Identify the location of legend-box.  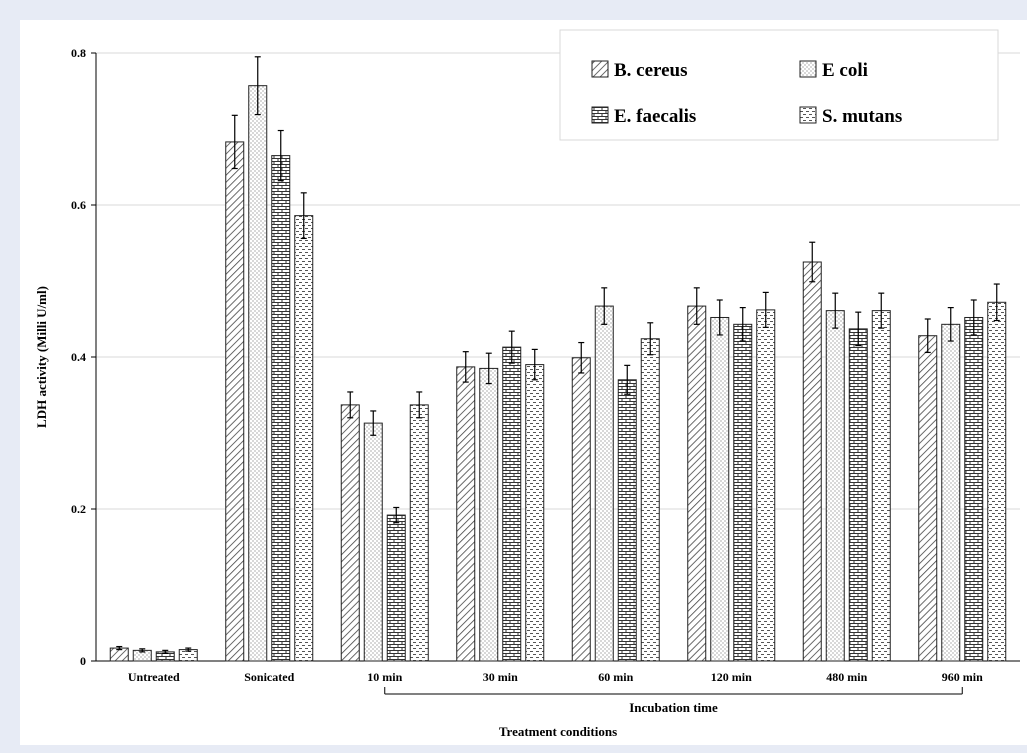
(779, 85).